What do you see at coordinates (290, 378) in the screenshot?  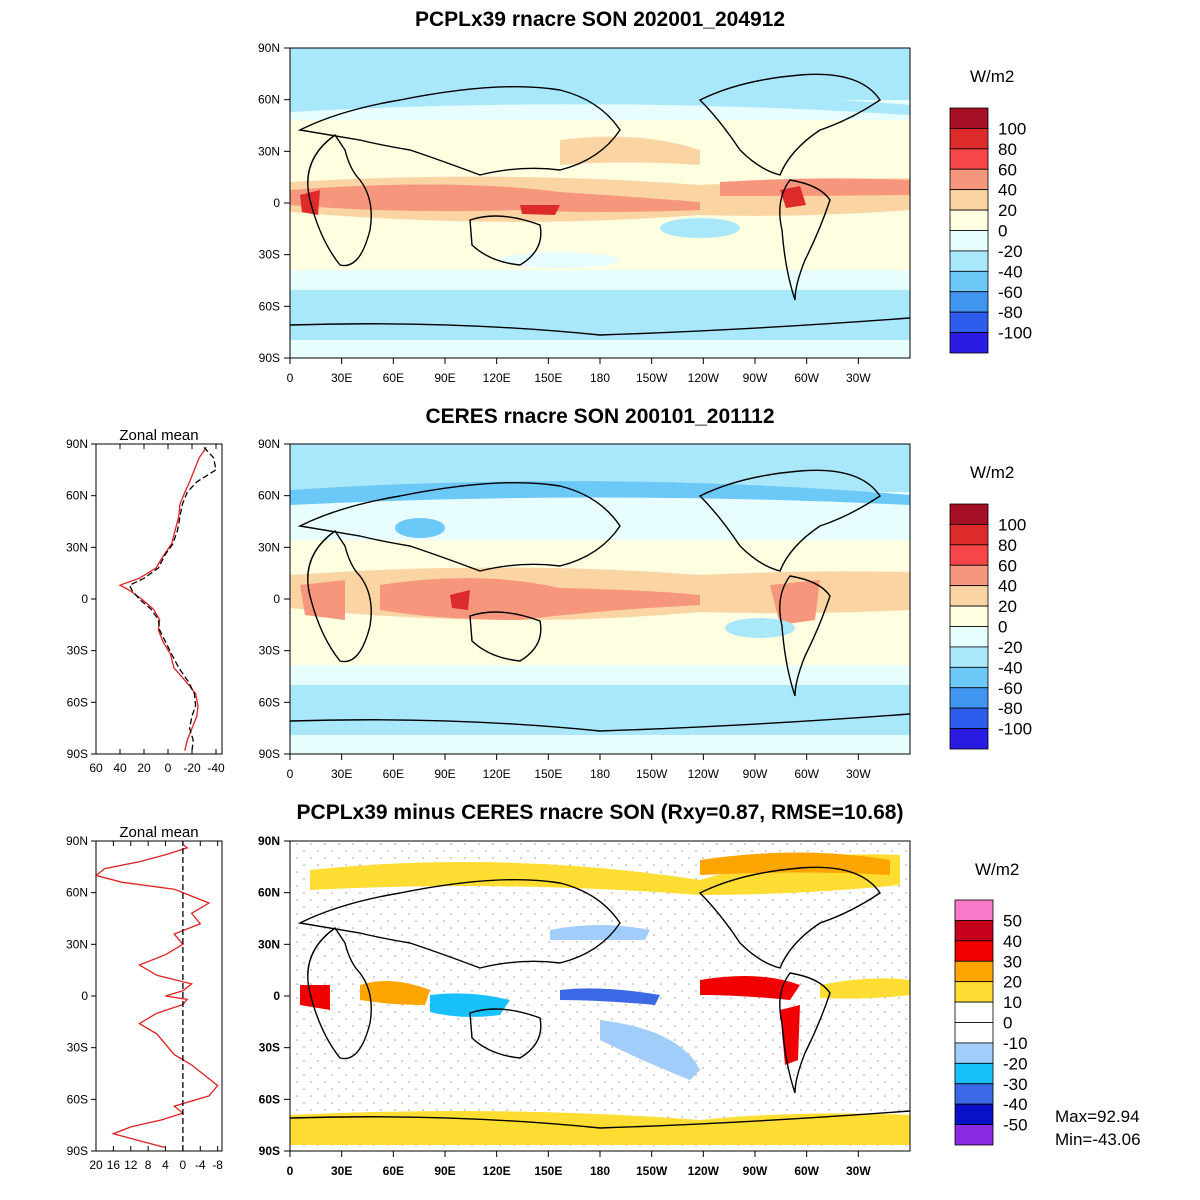 I see `lon-tick-label: 0` at bounding box center [290, 378].